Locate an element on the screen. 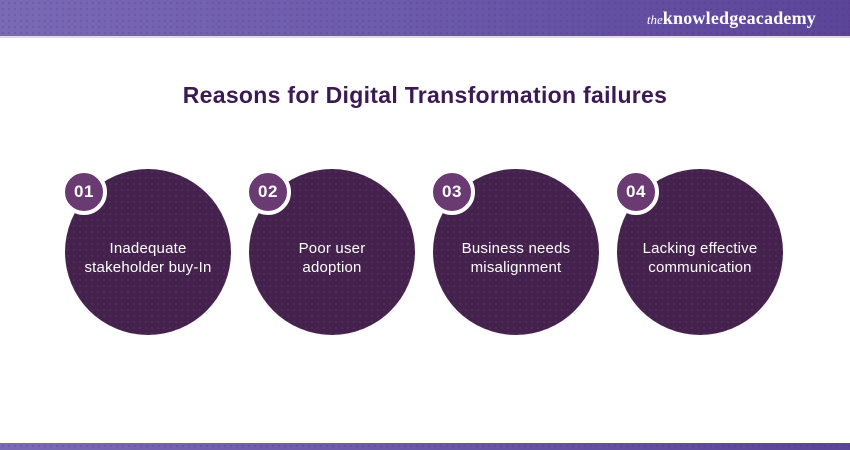 The width and height of the screenshot is (850, 450). badge-number-4: 04 is located at coordinates (636, 191).